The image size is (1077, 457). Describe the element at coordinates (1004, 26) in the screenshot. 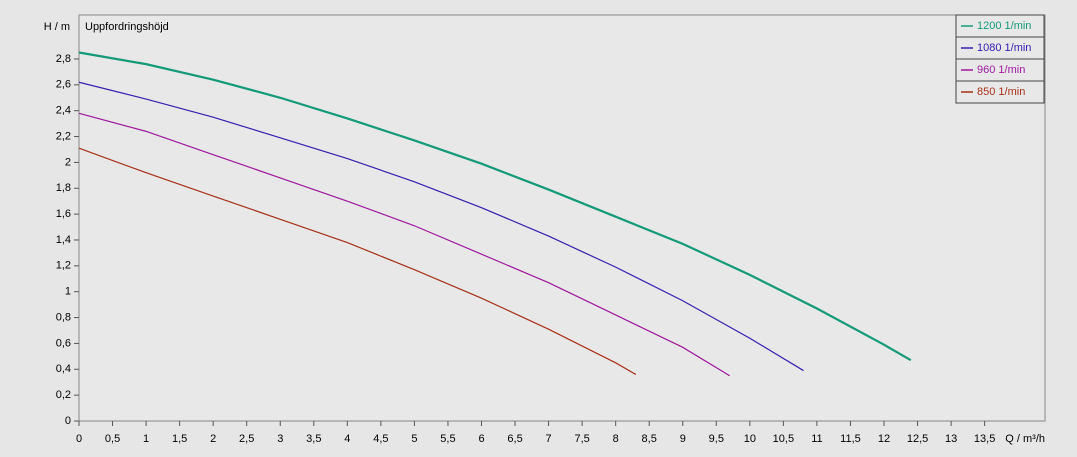

I see `legend-label: 1200 1/min` at that location.